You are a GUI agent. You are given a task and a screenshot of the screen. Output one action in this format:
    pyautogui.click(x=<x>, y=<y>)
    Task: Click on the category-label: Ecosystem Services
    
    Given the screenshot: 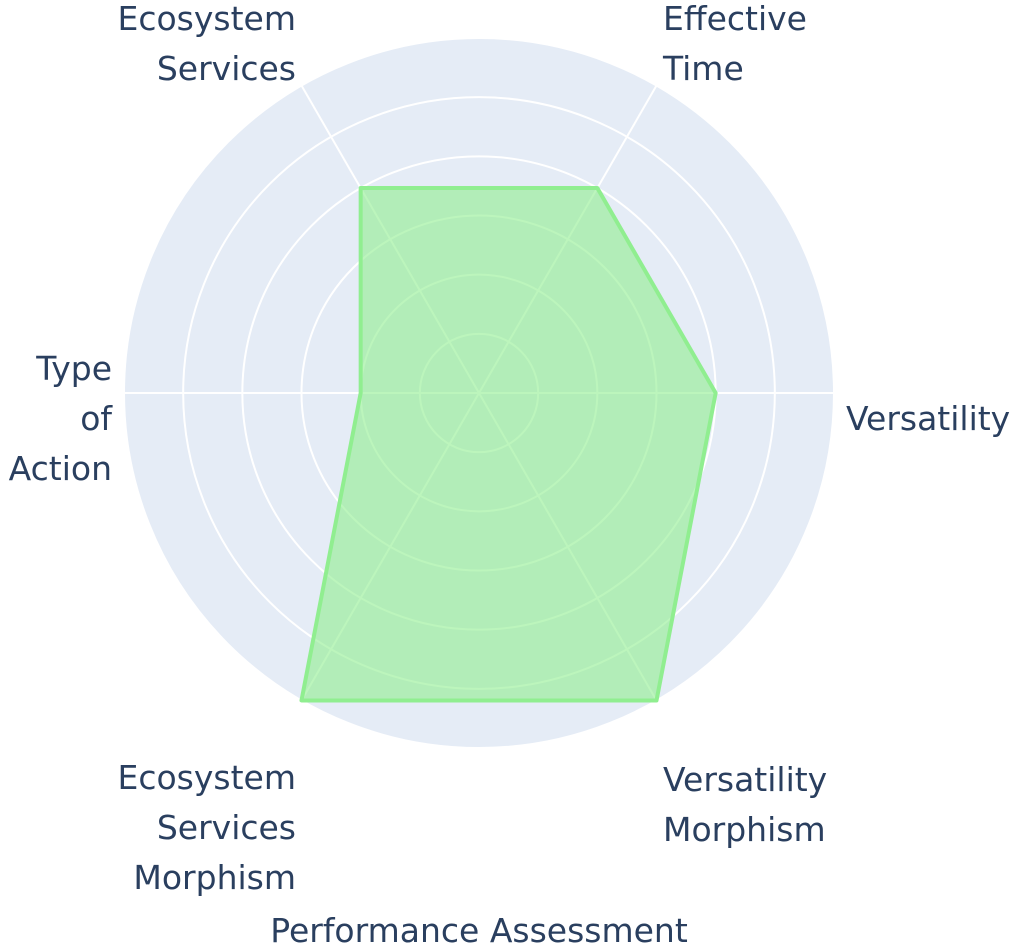 What is the action you would take?
    pyautogui.click(x=207, y=44)
    